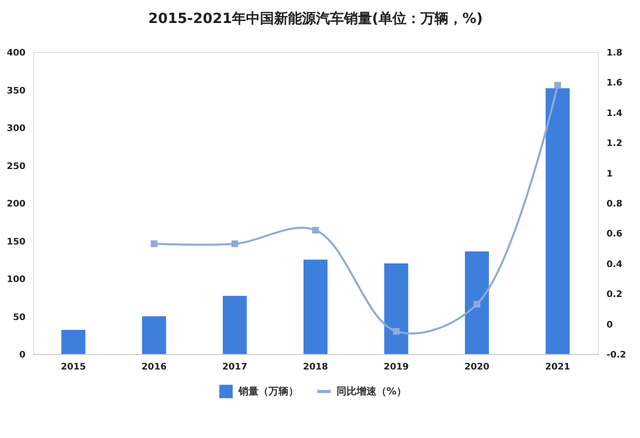  Describe the element at coordinates (614, 83) in the screenshot. I see `y2-tick-label: 1.6` at that location.